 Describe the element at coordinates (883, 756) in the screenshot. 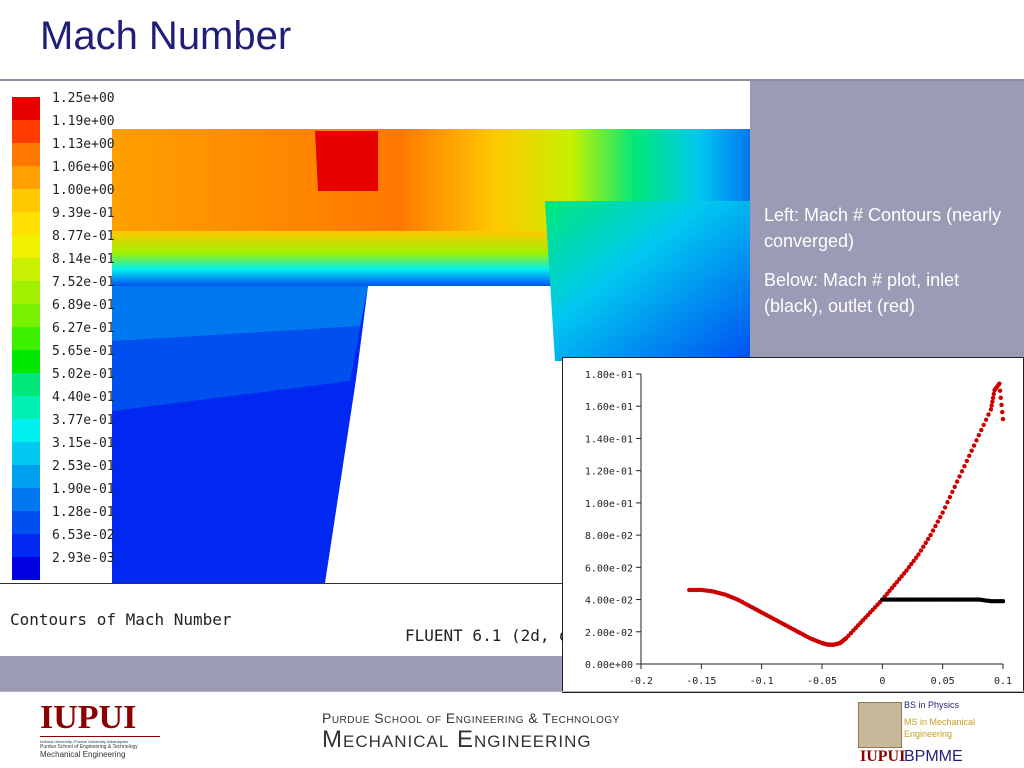

I see `bpmme-iupui: IUPUI` at that location.